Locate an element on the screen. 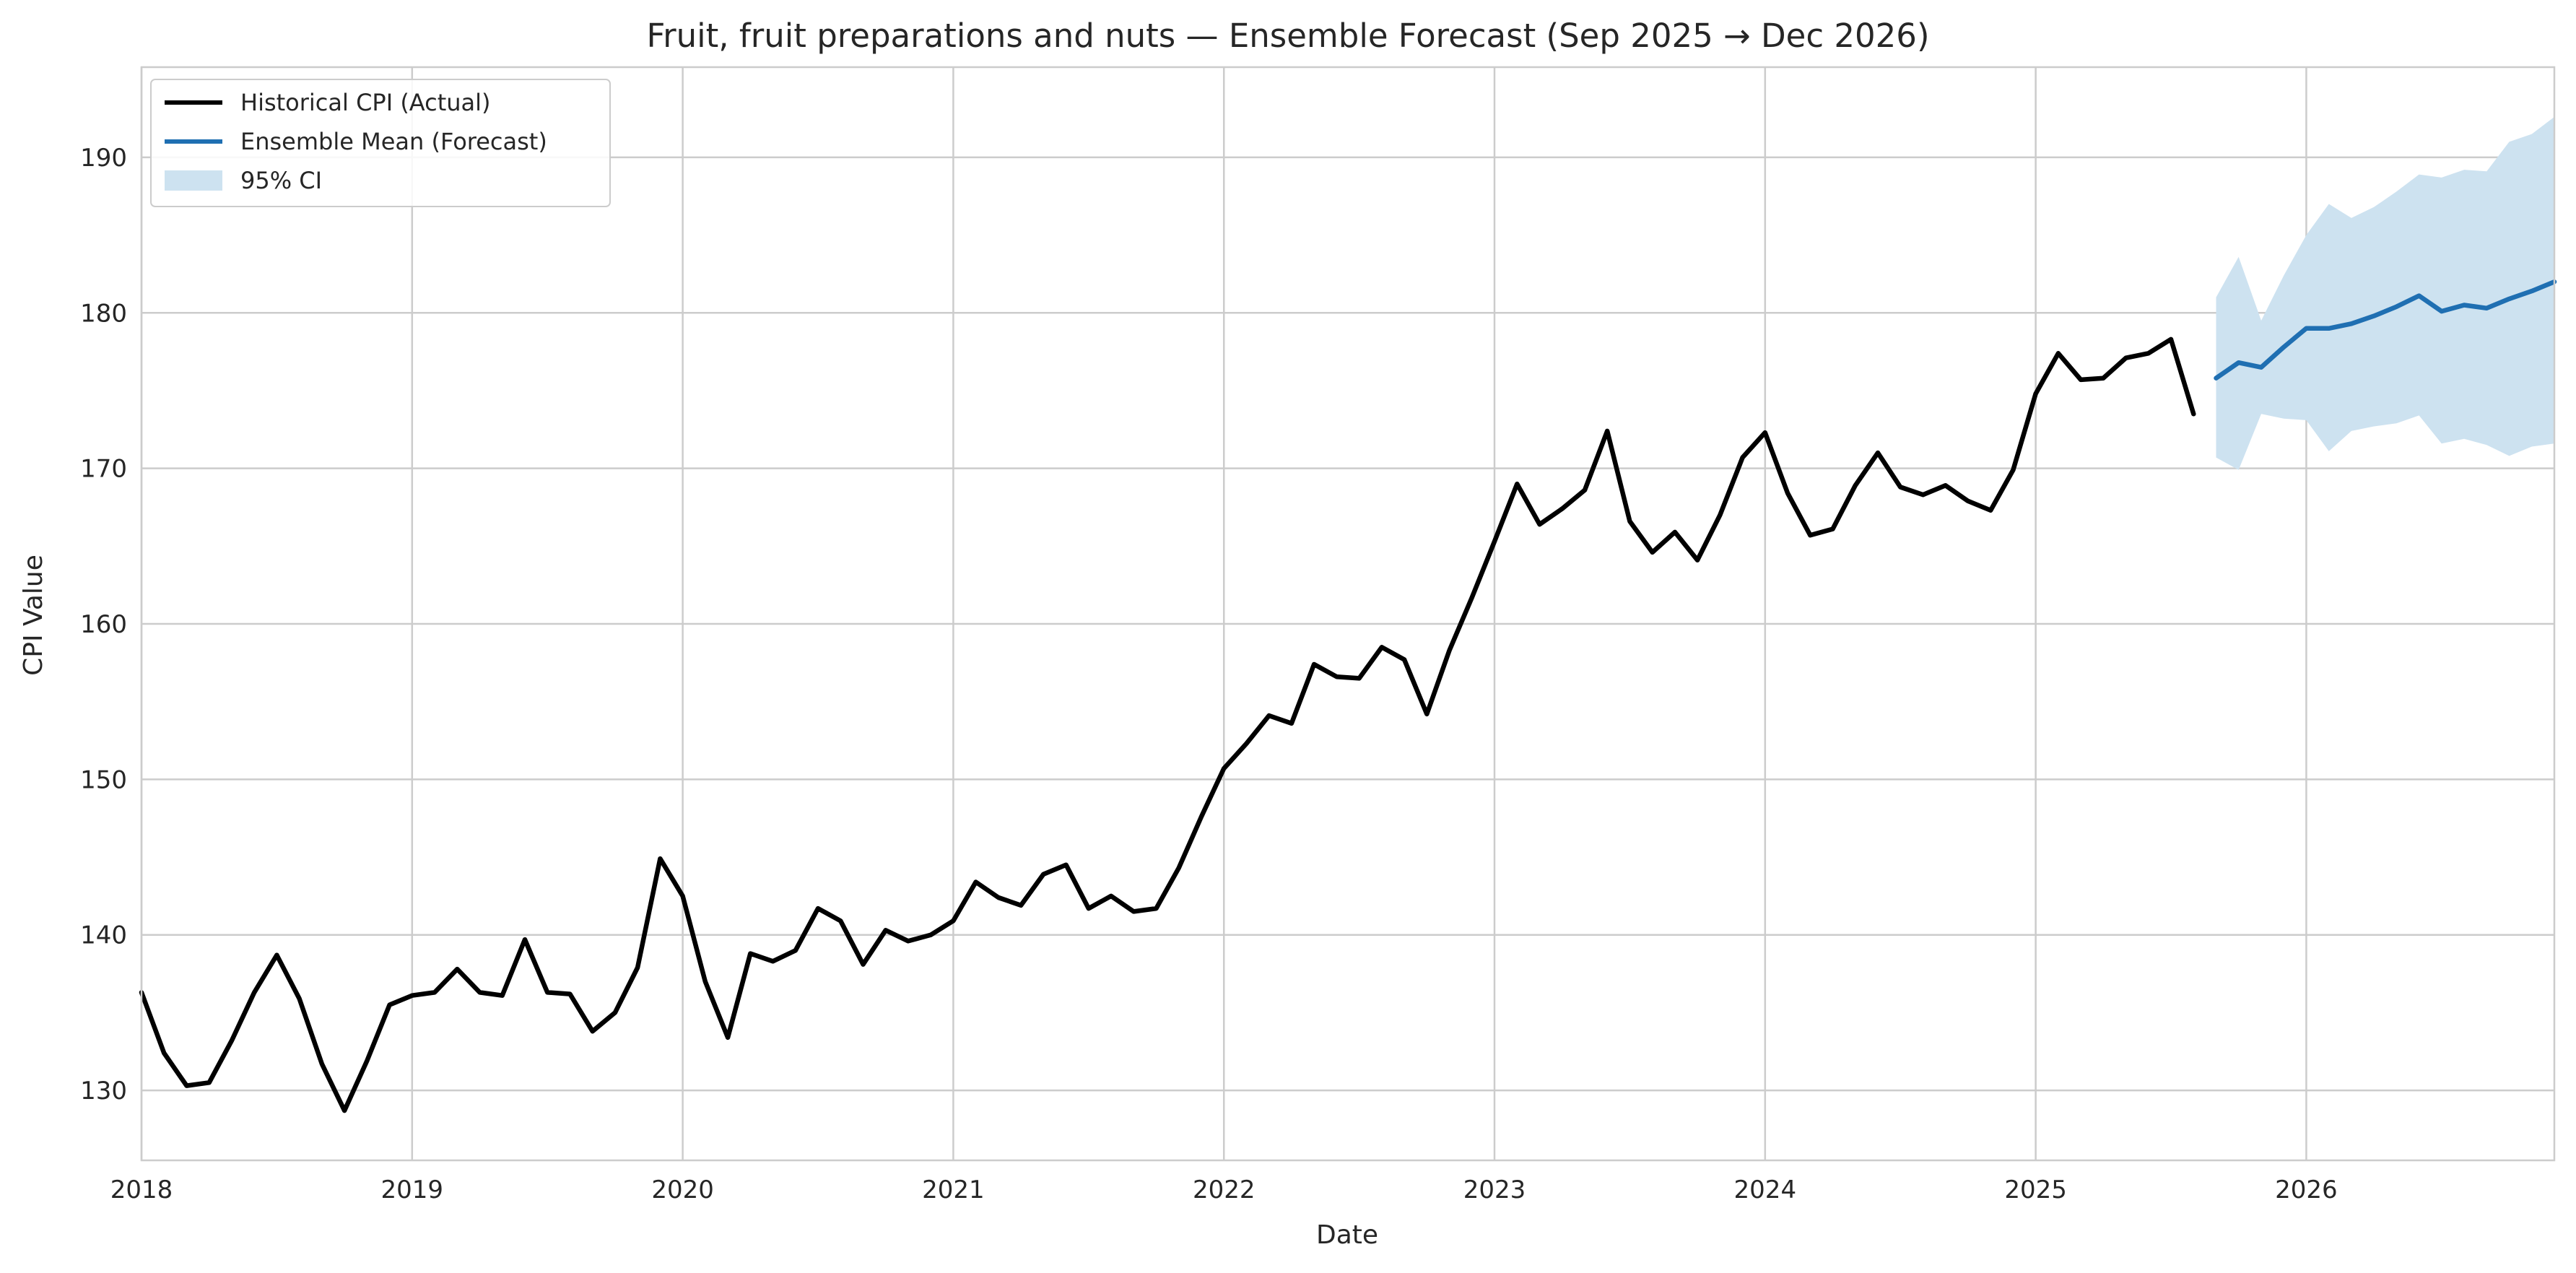 This screenshot has width=2576, height=1273. x-tick-label: 2022 is located at coordinates (1224, 1190).